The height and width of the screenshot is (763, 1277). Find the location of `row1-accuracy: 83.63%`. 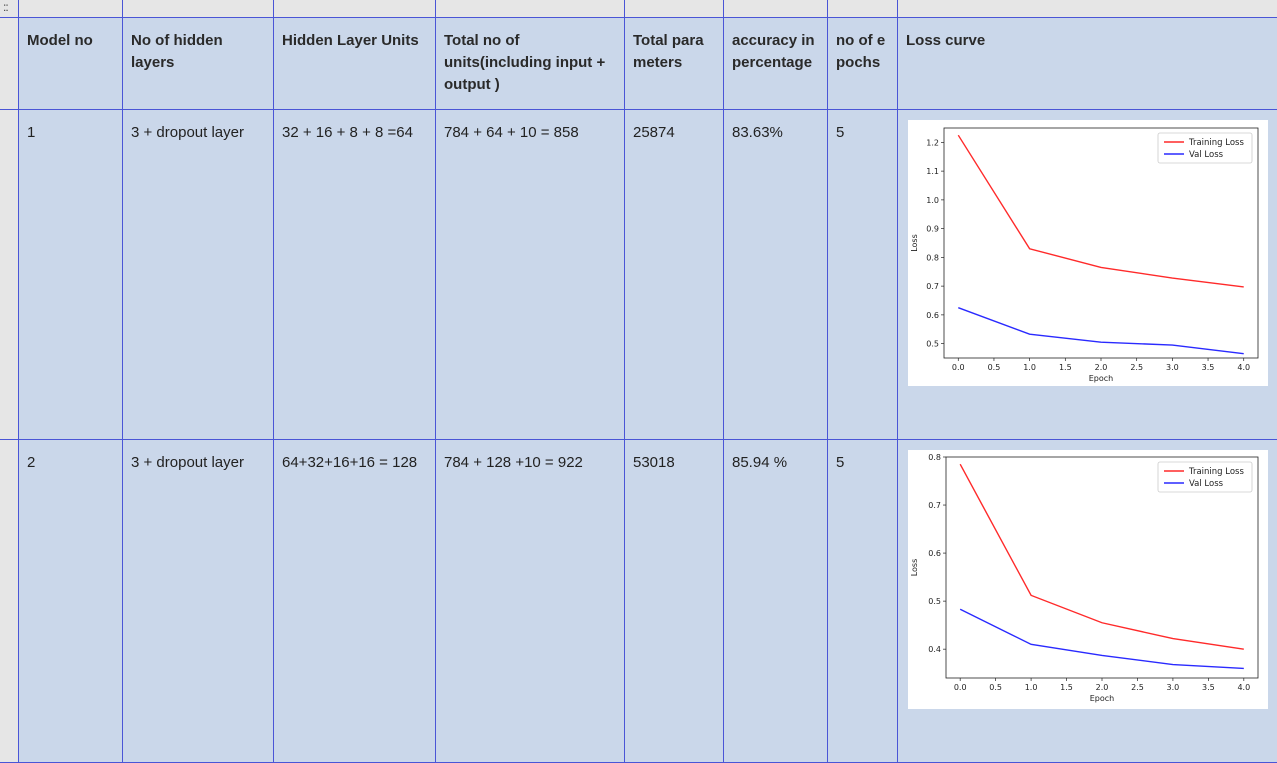

row1-accuracy: 83.63% is located at coordinates (757, 132).